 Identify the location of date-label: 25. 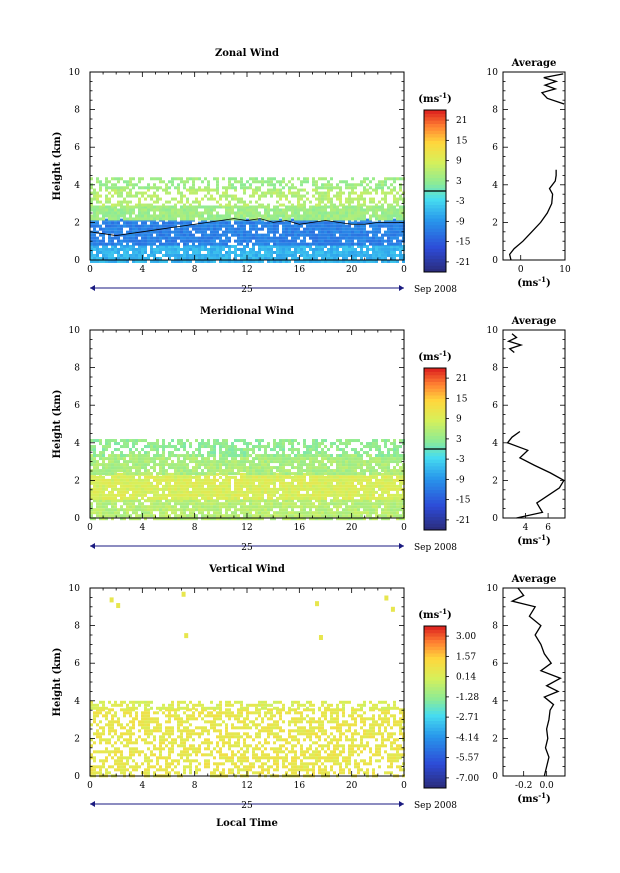
(247, 290).